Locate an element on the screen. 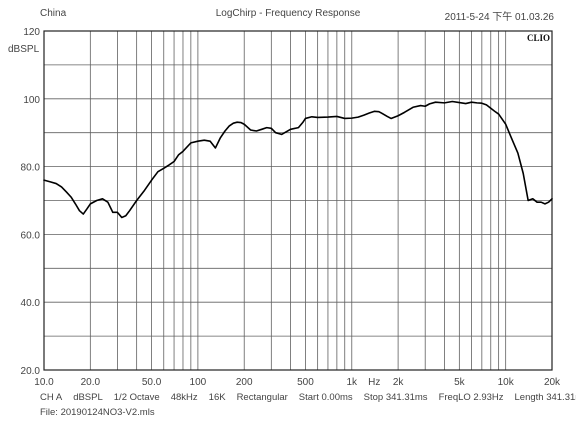 Image resolution: width=576 pixels, height=432 pixels. header-left-label: China is located at coordinates (53, 13).